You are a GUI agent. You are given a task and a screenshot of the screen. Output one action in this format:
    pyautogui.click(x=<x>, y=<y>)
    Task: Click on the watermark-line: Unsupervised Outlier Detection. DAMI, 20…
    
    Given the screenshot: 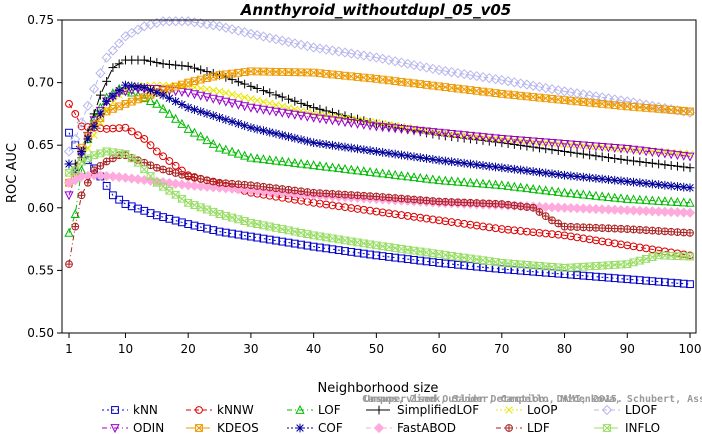 What is the action you would take?
    pyautogui.click(x=493, y=399)
    